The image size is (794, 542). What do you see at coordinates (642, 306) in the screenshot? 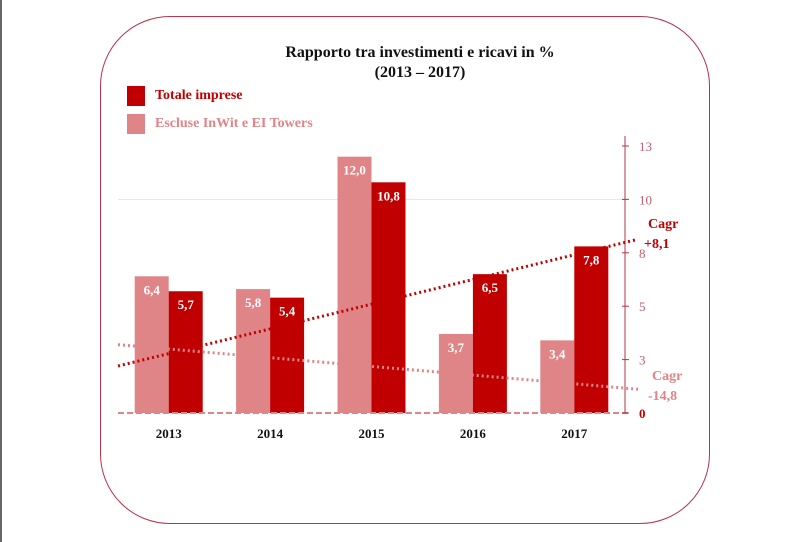
I see `y-tick-label: 5` at bounding box center [642, 306].